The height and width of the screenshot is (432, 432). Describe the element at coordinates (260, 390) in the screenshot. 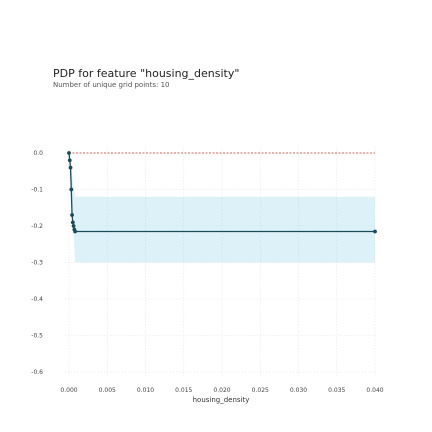

I see `x-tick-label: 0.025` at that location.